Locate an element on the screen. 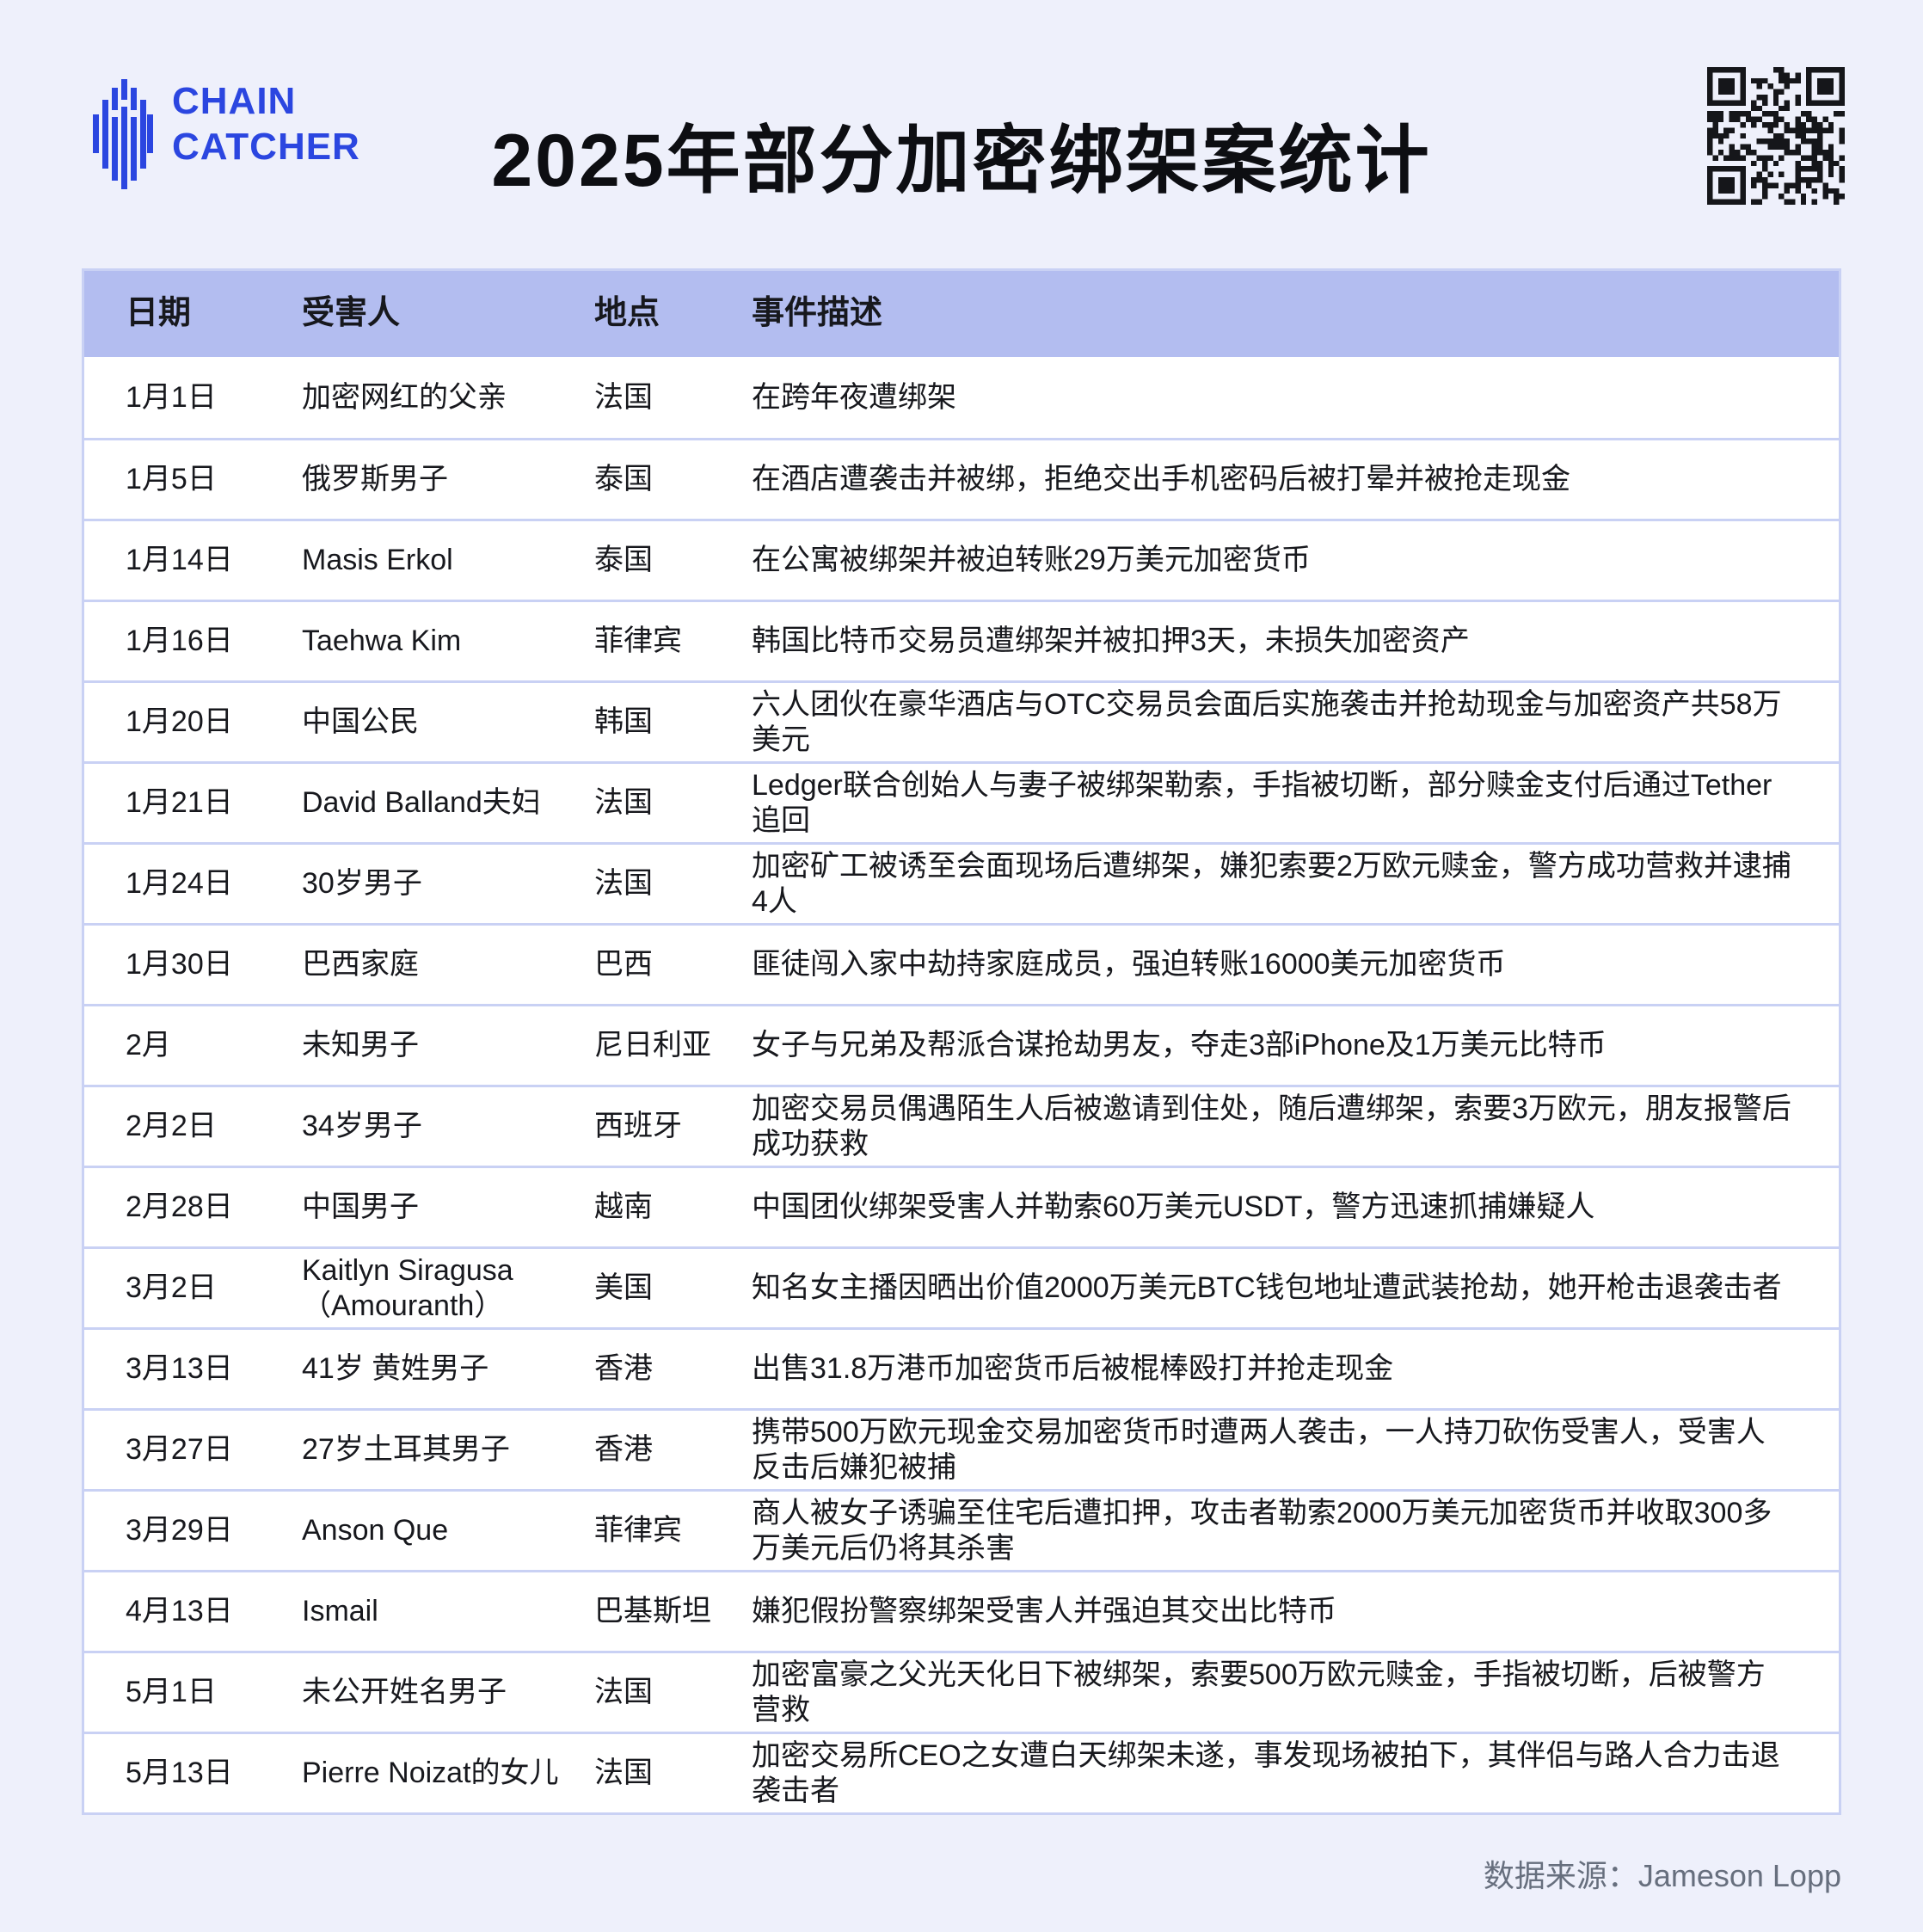  cell-date: 1月1日 is located at coordinates (171, 397).